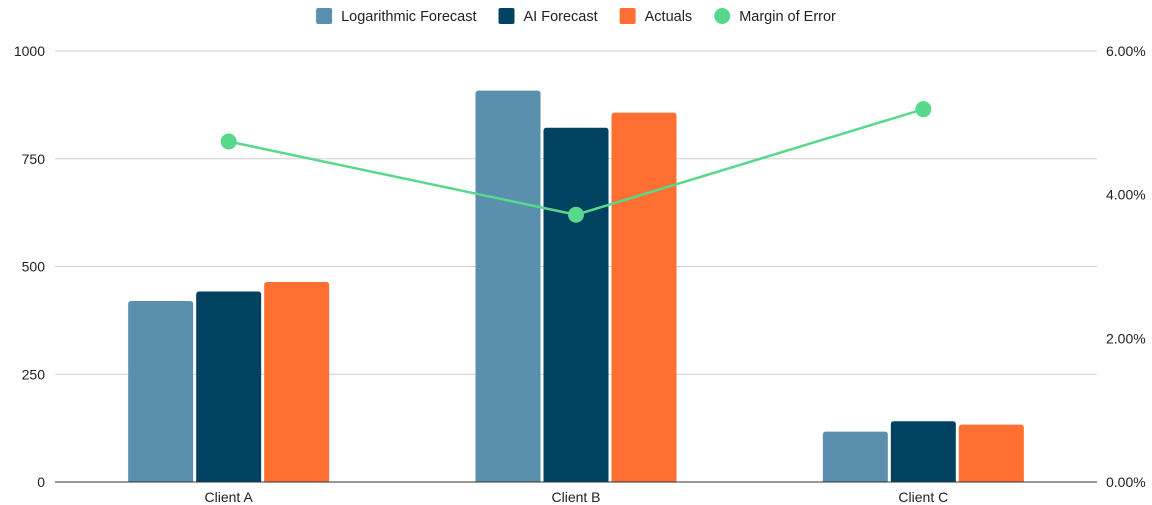 The height and width of the screenshot is (505, 1152). Describe the element at coordinates (161, 391) in the screenshot. I see `bar-logarithmic-forecast-client-a` at that location.